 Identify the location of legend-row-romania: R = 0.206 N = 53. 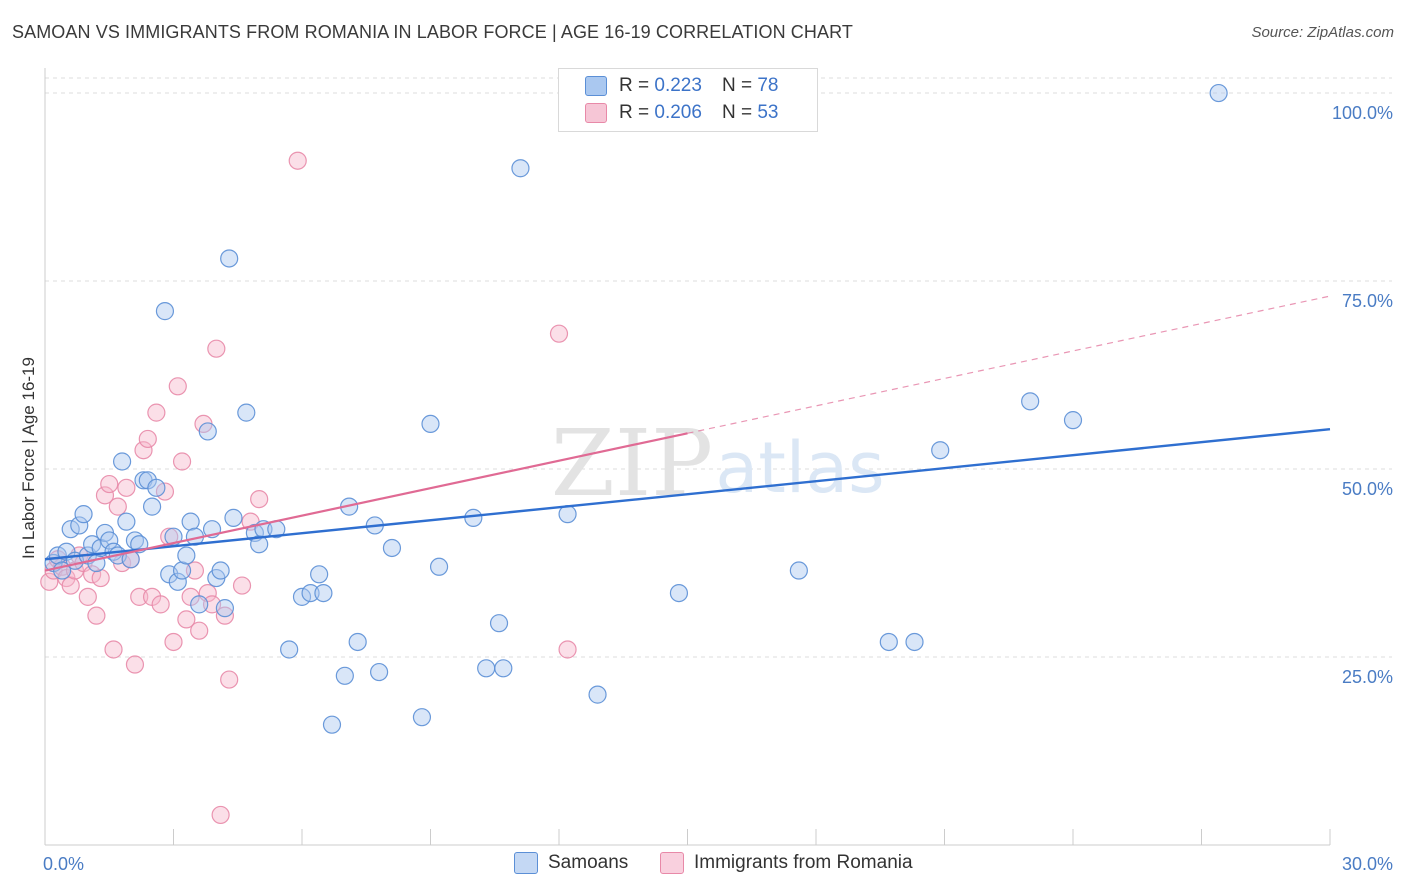
(681, 113).